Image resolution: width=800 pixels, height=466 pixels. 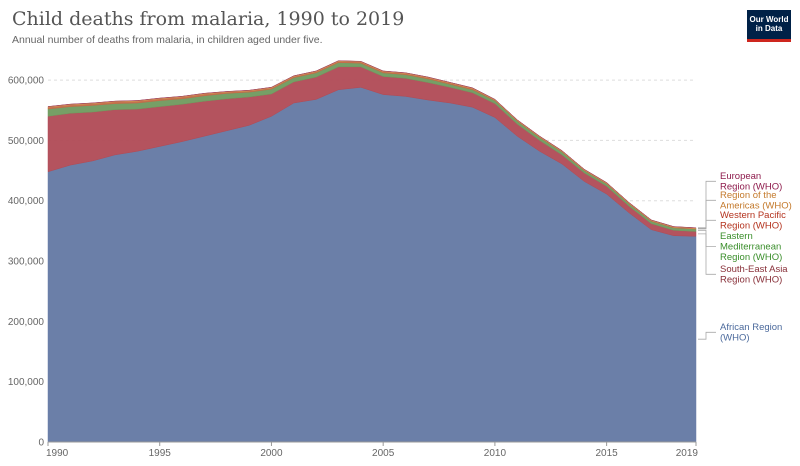 I want to click on y-tick-label: 600,000, so click(x=26, y=81).